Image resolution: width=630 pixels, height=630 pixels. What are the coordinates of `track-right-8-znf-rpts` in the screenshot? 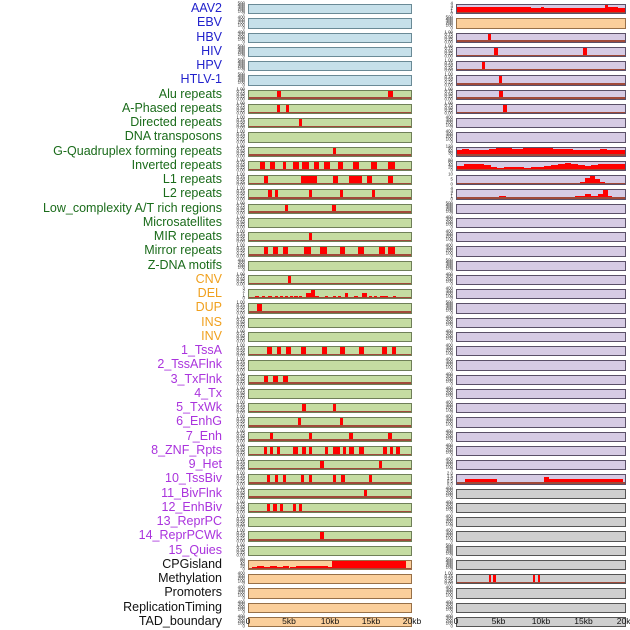 It's located at (541, 450).